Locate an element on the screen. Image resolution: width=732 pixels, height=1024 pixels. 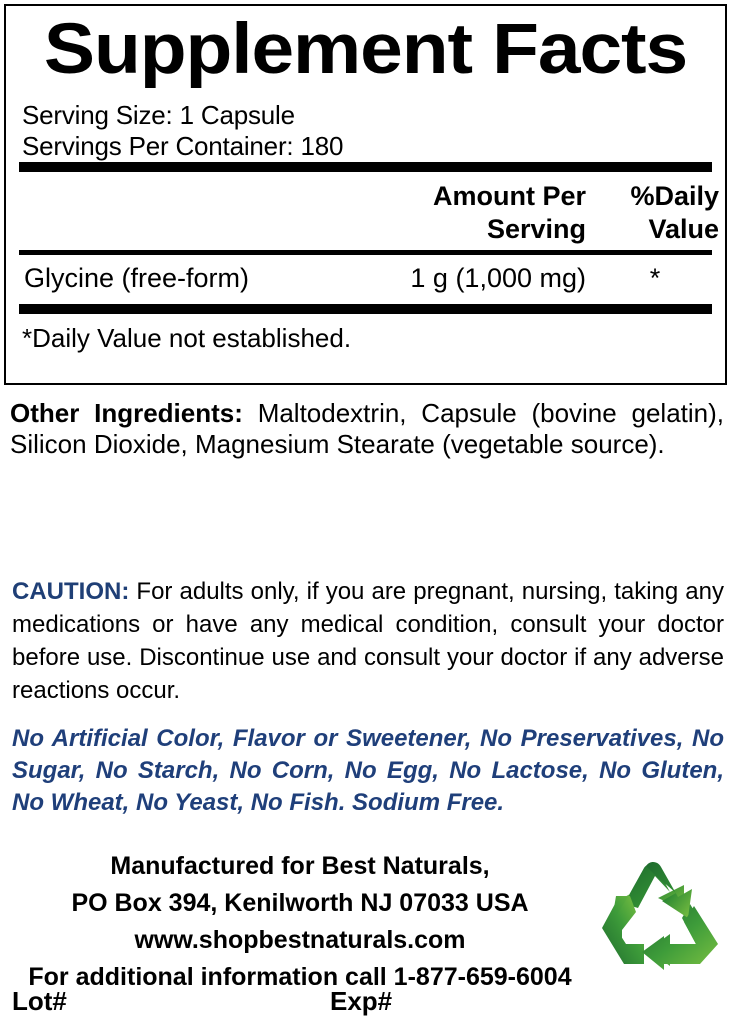
lot-number-label: Lot# is located at coordinates (39, 1001).